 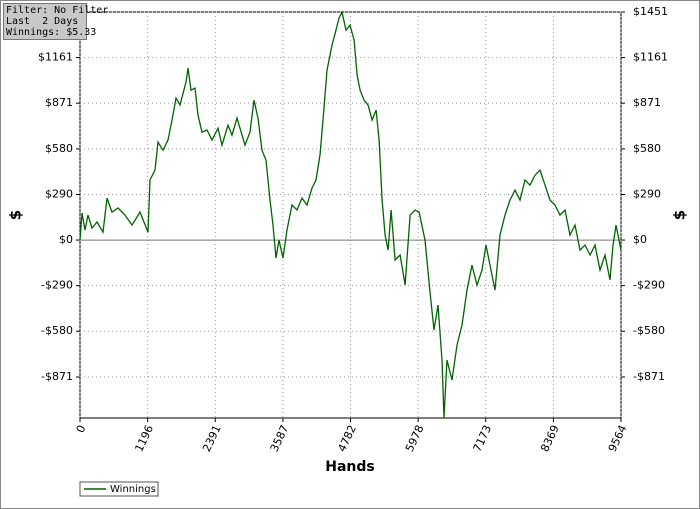 I want to click on legend, so click(x=119, y=489).